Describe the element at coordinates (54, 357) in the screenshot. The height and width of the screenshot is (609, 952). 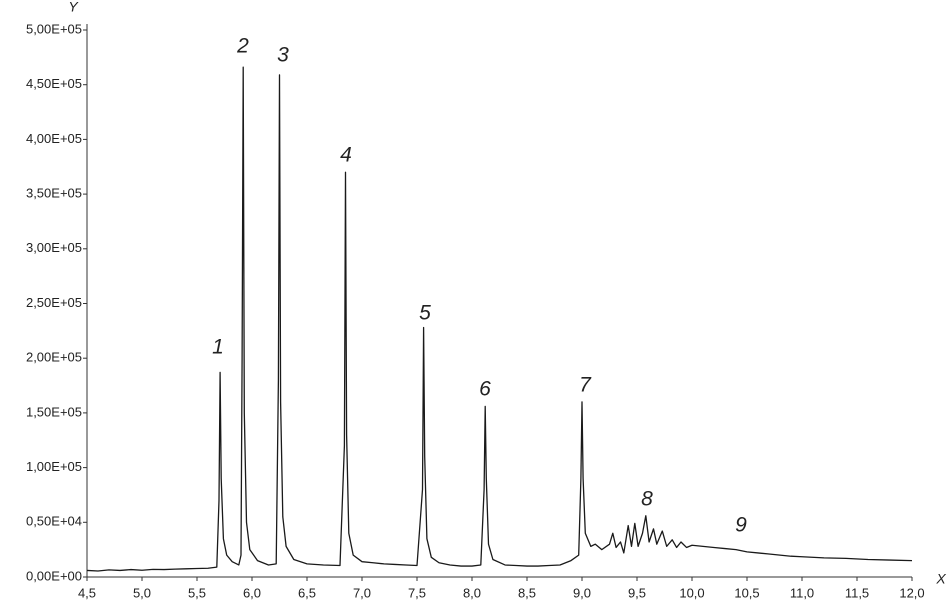
I see `y-tick-label: 2,00E+05` at that location.